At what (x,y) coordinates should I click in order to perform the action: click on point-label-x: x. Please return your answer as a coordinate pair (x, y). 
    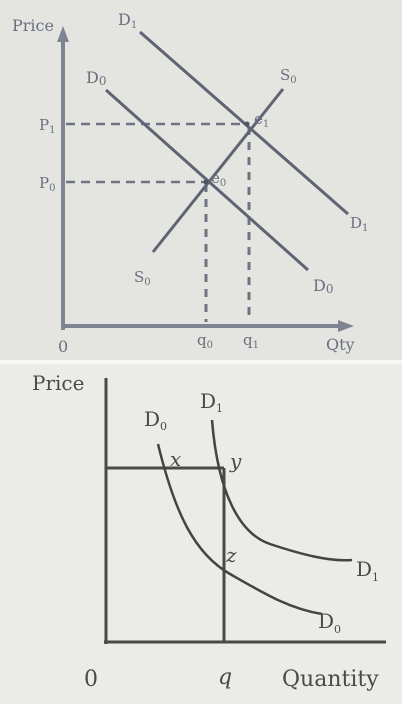
    Looking at the image, I should click on (175, 459).